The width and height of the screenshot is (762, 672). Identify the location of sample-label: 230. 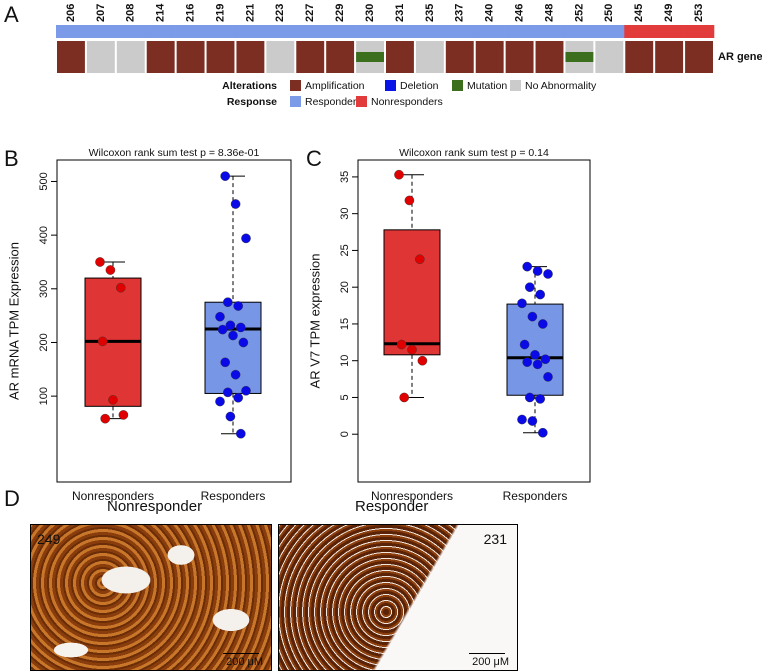
(370, 13).